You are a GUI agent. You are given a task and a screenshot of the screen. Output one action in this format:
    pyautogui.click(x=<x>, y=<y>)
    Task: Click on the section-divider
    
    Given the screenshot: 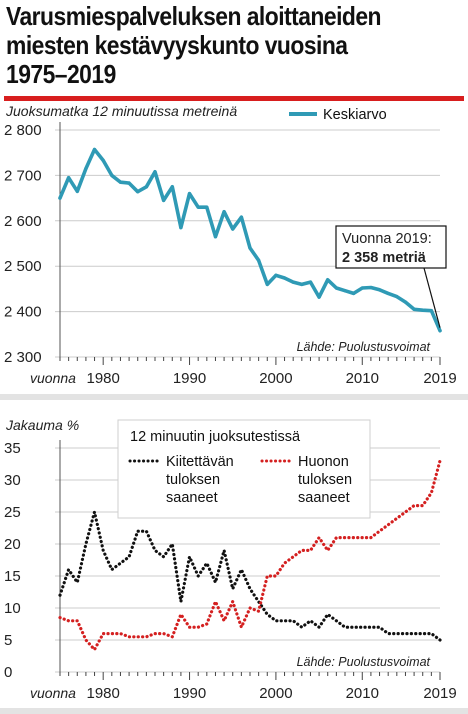 What is the action you would take?
    pyautogui.click(x=234, y=397)
    